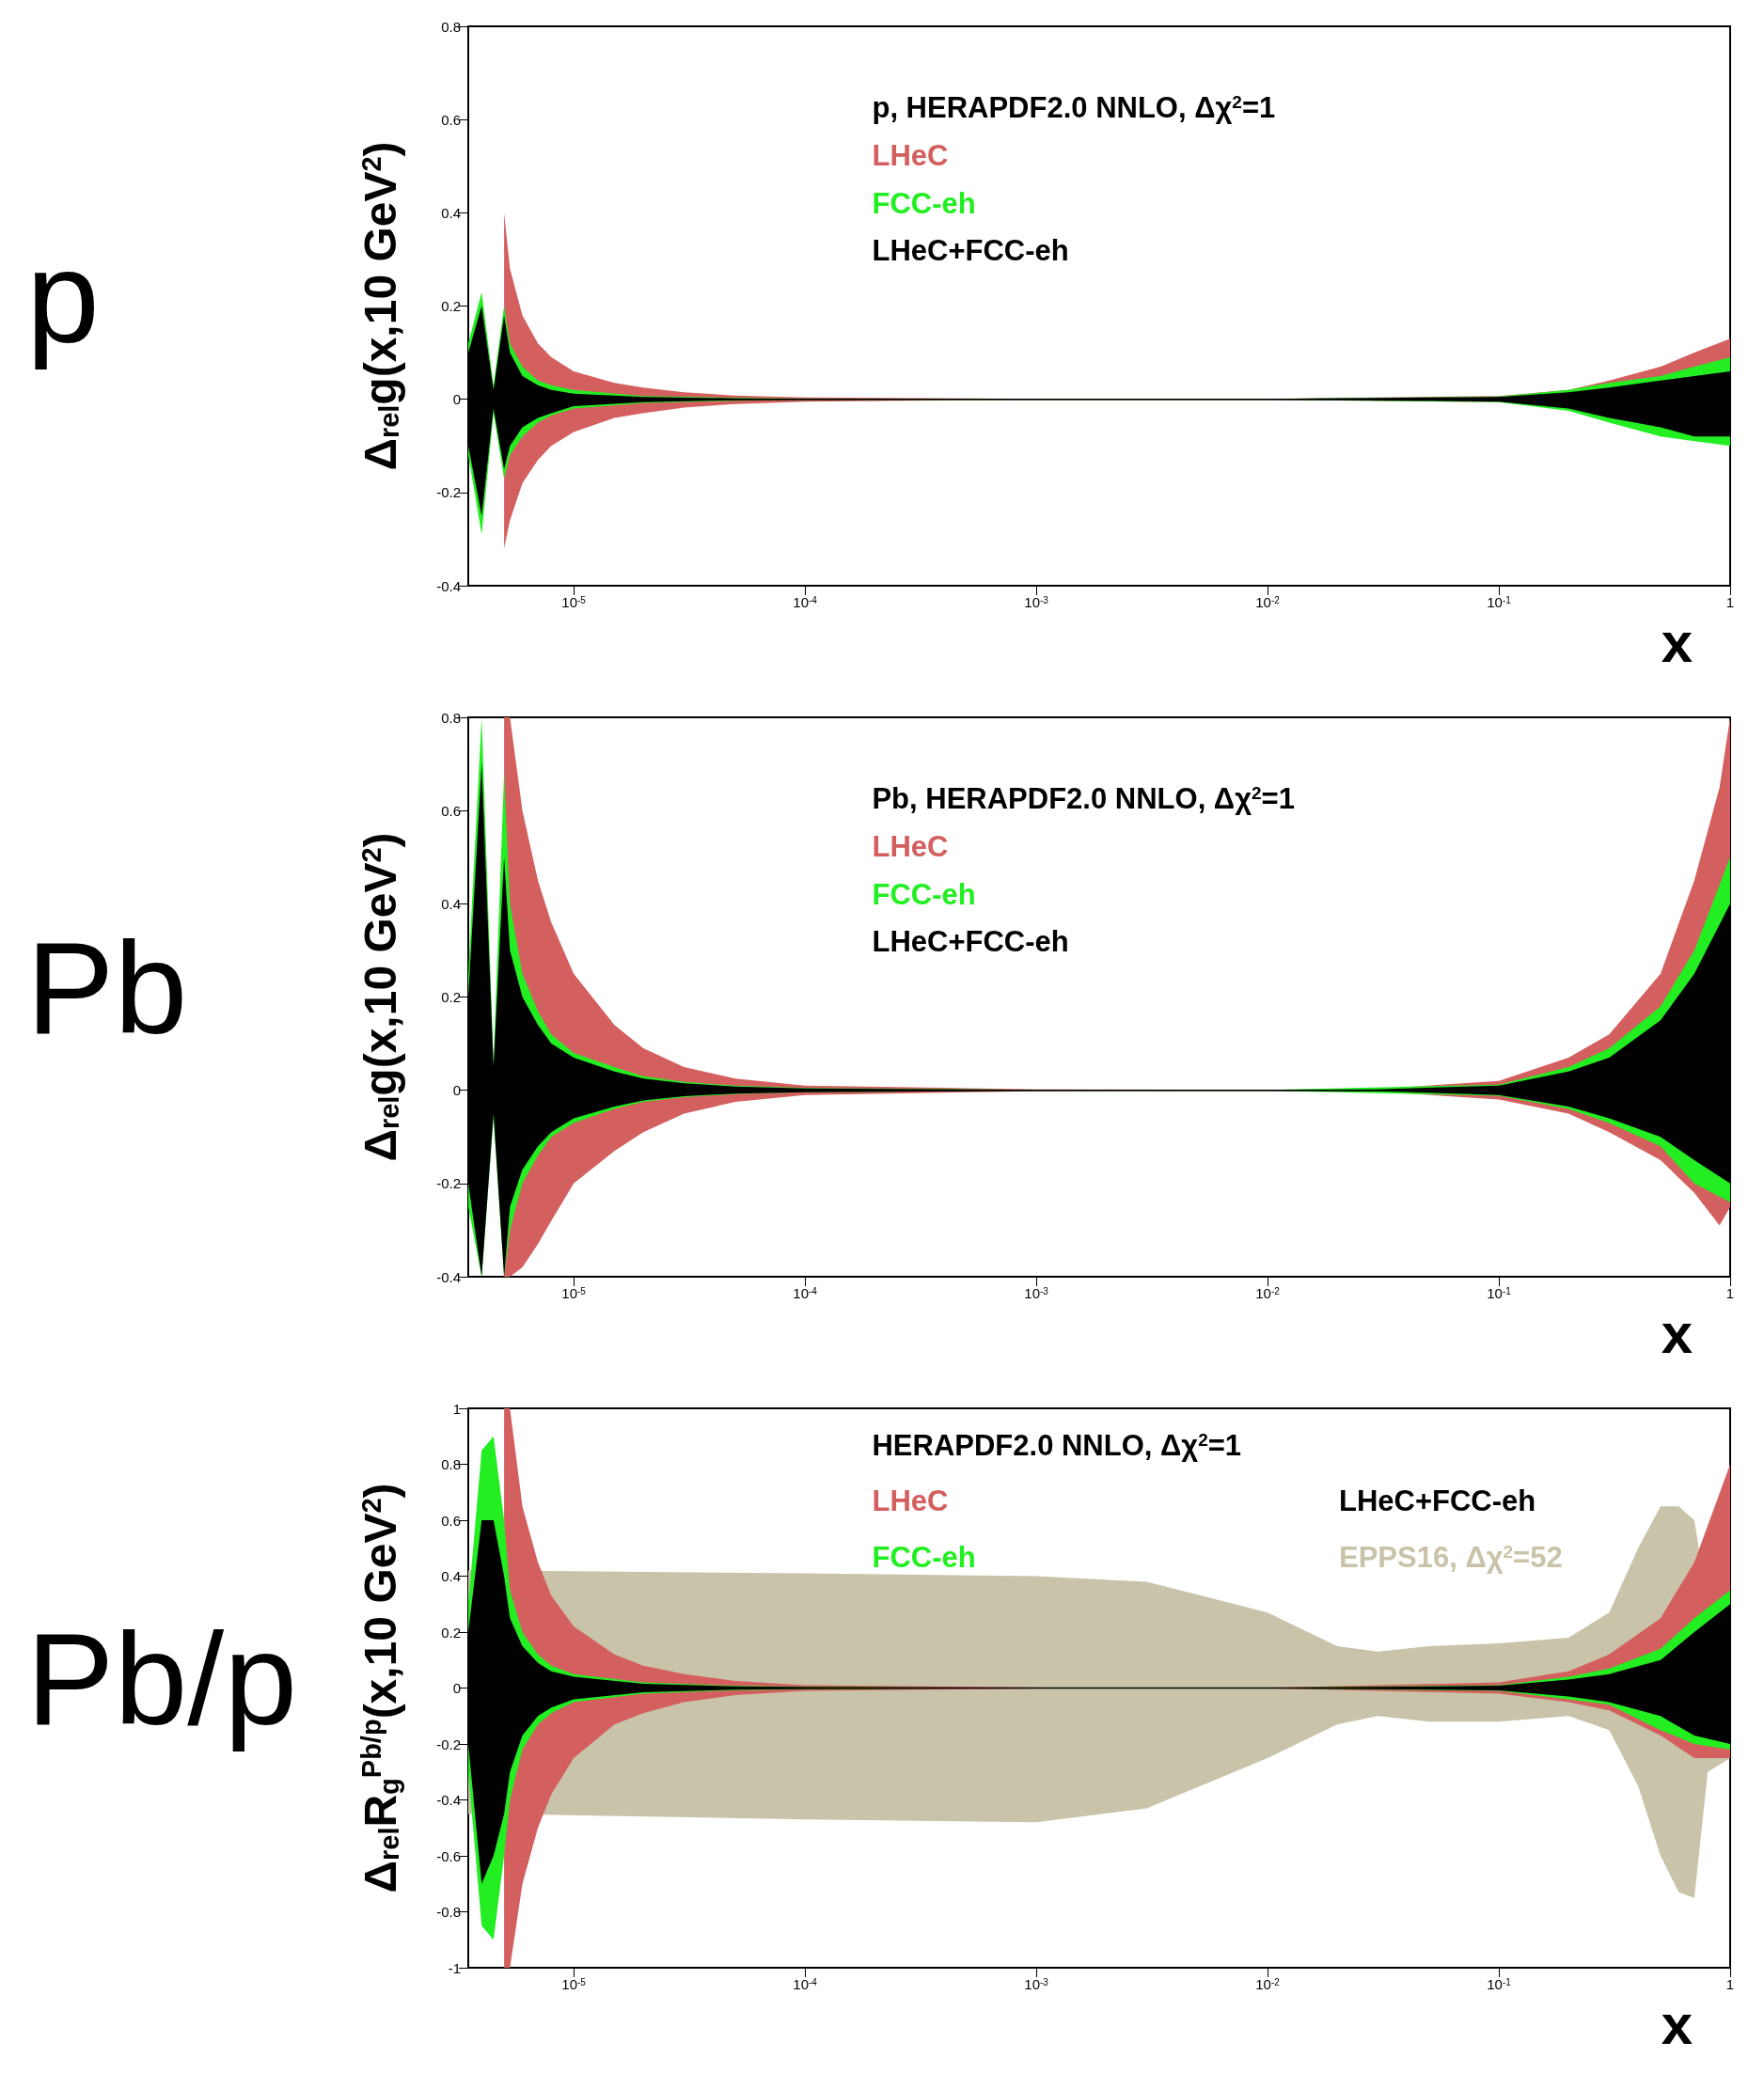 The width and height of the screenshot is (1764, 2089). I want to click on y-axis-title: ΔrelRgPb/p(x,10 GeV2), so click(379, 1688).